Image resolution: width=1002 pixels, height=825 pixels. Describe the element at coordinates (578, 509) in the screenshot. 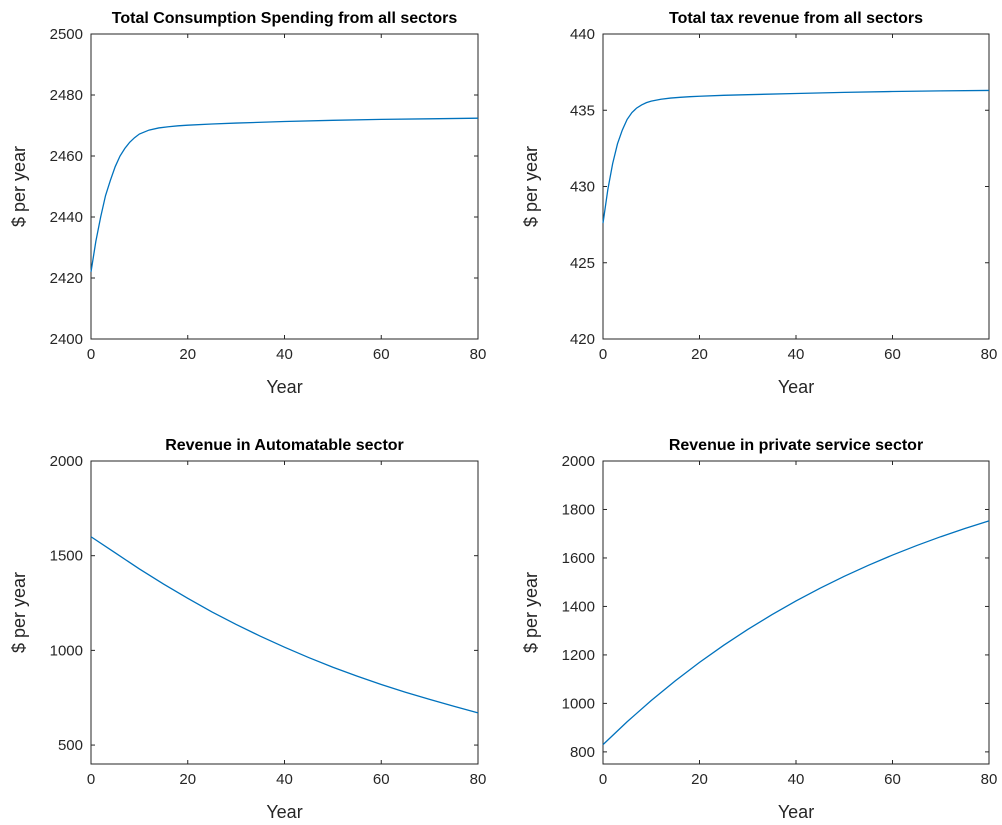

I see `y-tick-label: 1800` at that location.